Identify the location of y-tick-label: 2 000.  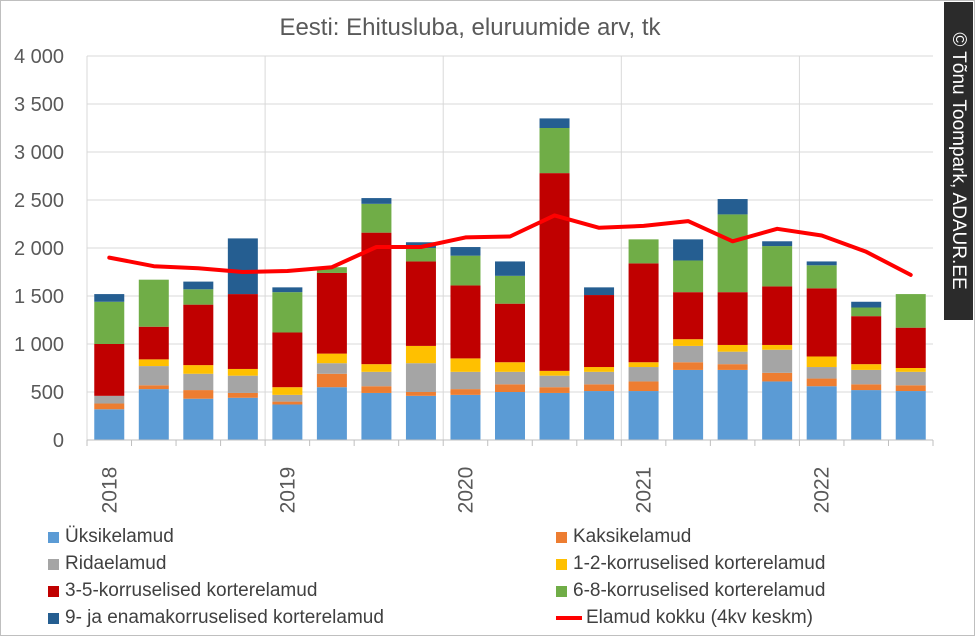
(39, 249).